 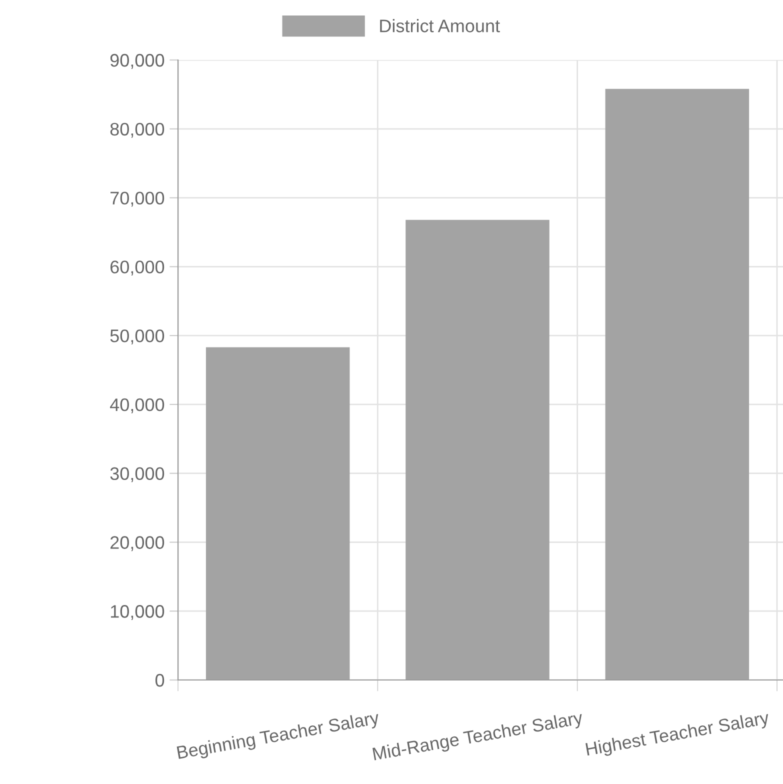 What do you see at coordinates (137, 199) in the screenshot?
I see `y-tick-label: 70,000` at bounding box center [137, 199].